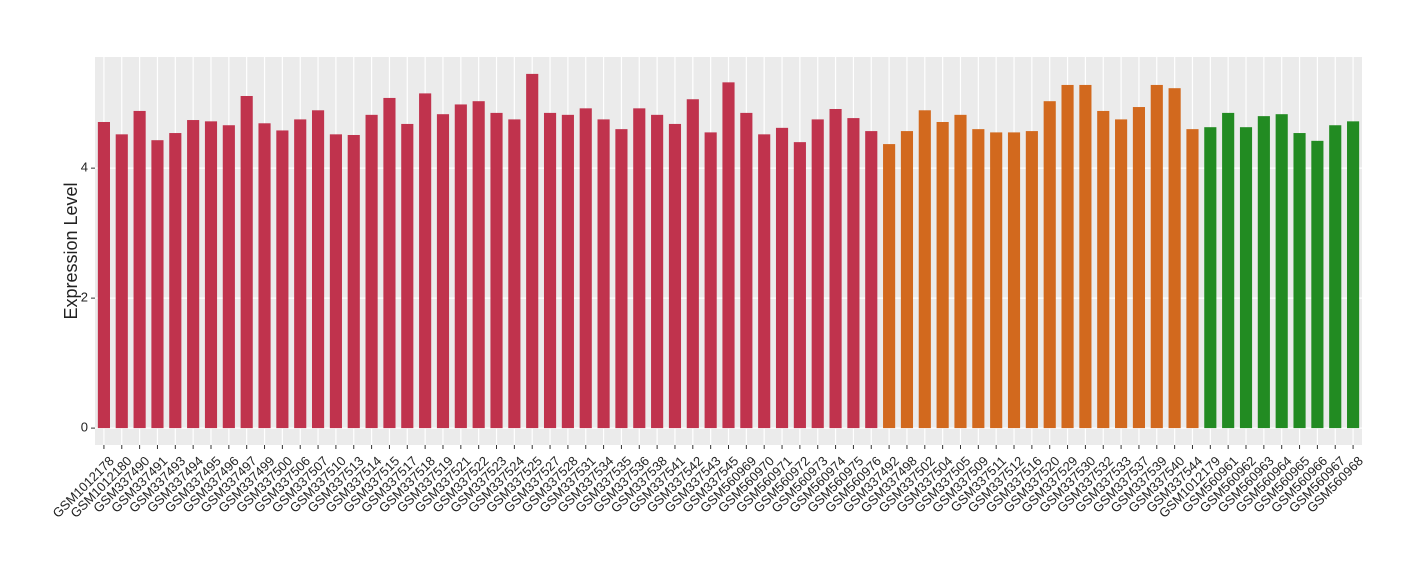 The width and height of the screenshot is (1420, 585). Describe the element at coordinates (71, 250) in the screenshot. I see `y-axis-title: Expression Level` at that location.